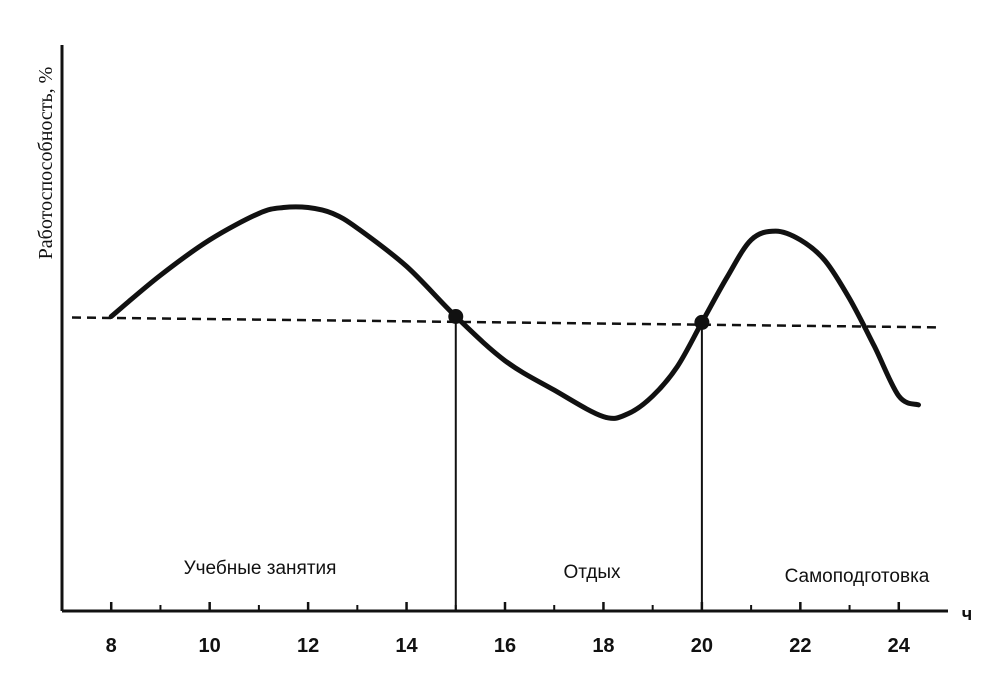 This screenshot has height=680, width=992. What do you see at coordinates (800, 646) in the screenshot?
I see `x-tick-label: 22` at bounding box center [800, 646].